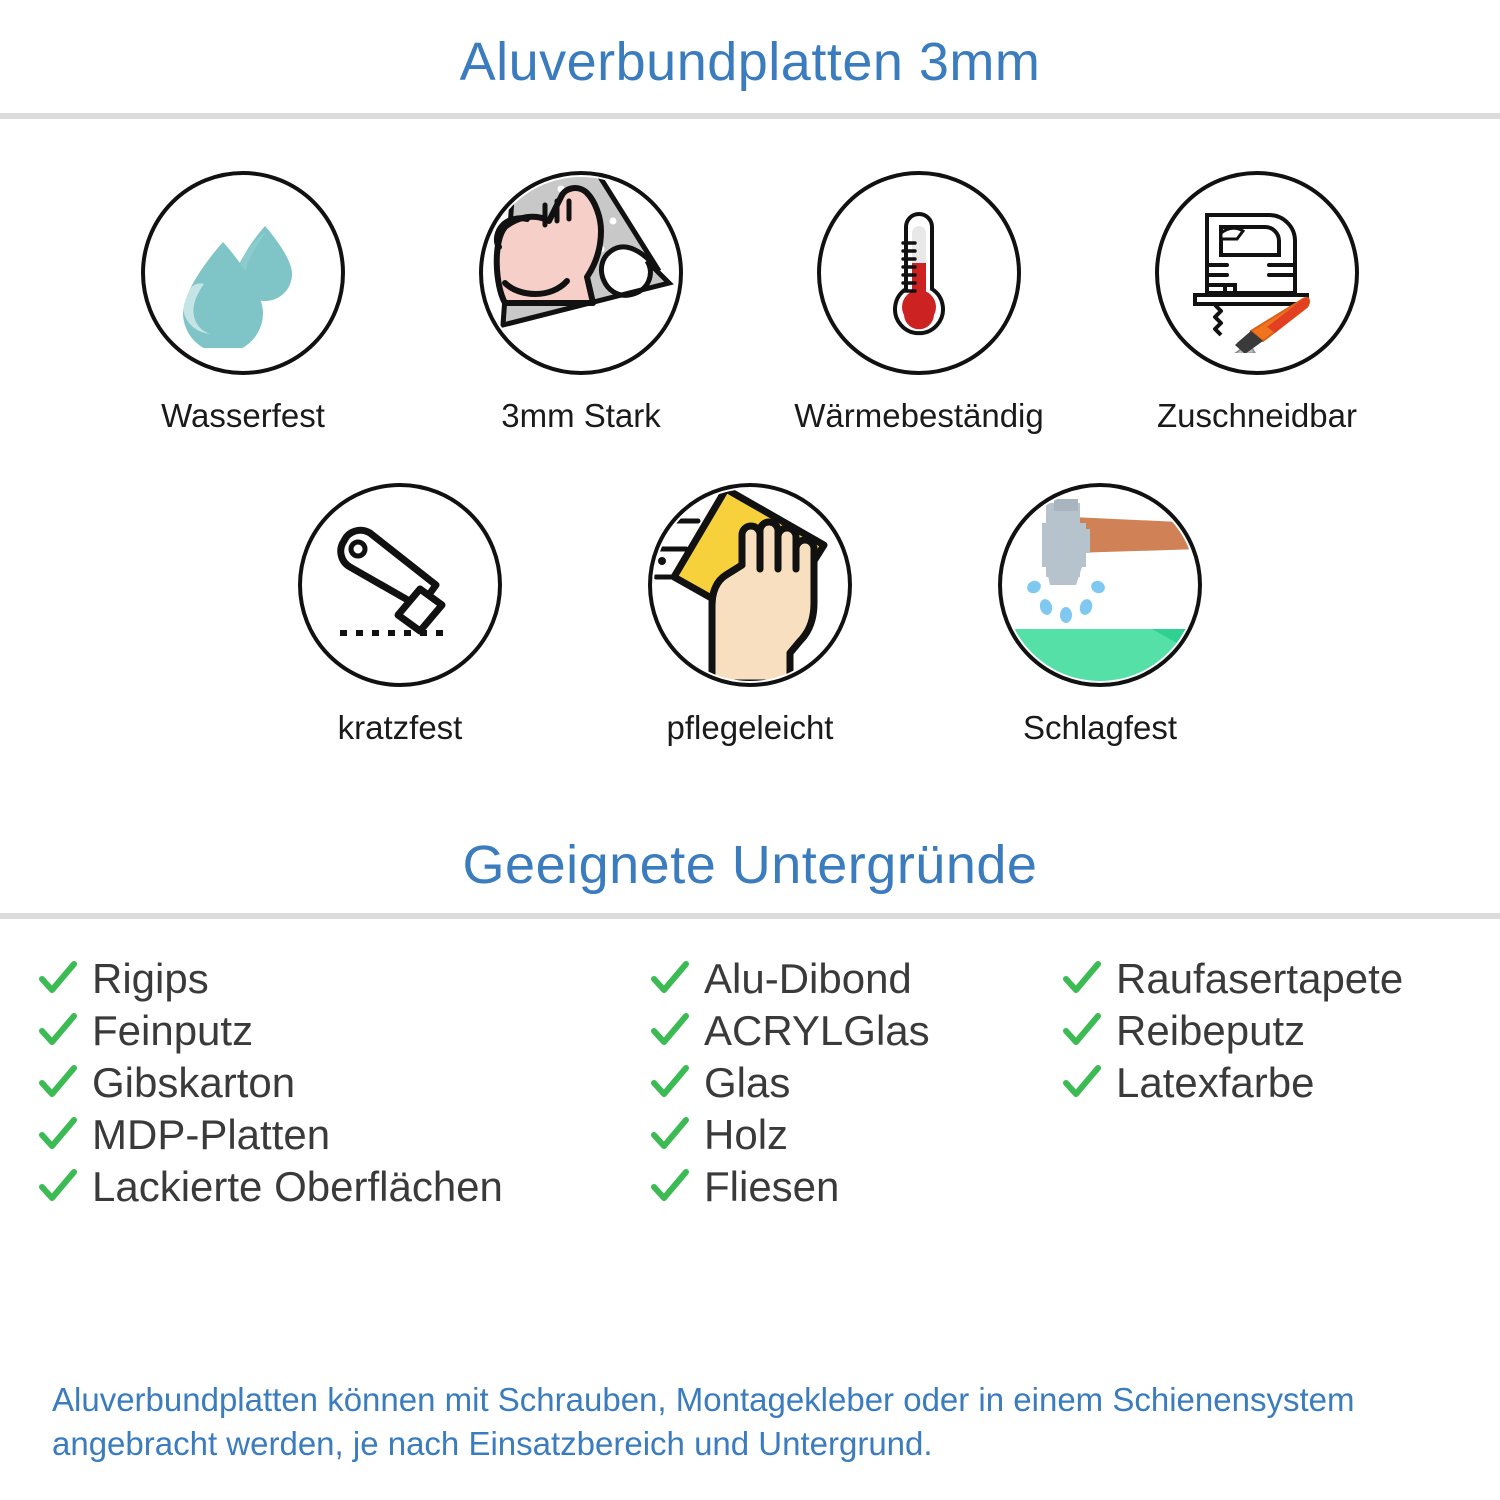 The image size is (1500, 1500). What do you see at coordinates (211, 1135) in the screenshot?
I see `list-item-label: MDP-Platten` at bounding box center [211, 1135].